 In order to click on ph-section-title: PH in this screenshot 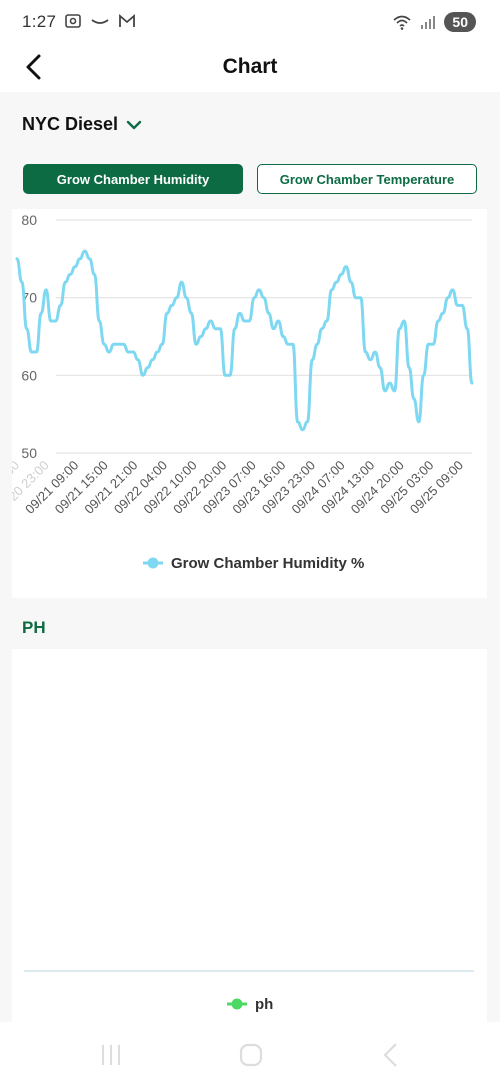, I will do `click(34, 627)`.